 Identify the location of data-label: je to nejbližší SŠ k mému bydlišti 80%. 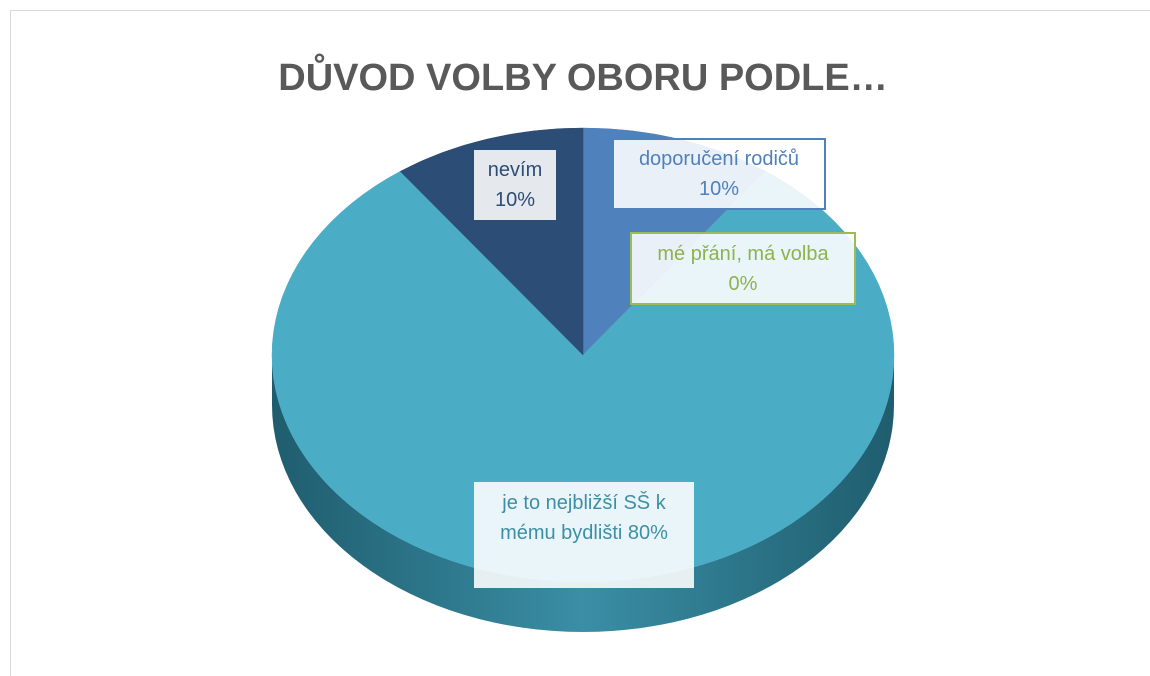
(584, 535).